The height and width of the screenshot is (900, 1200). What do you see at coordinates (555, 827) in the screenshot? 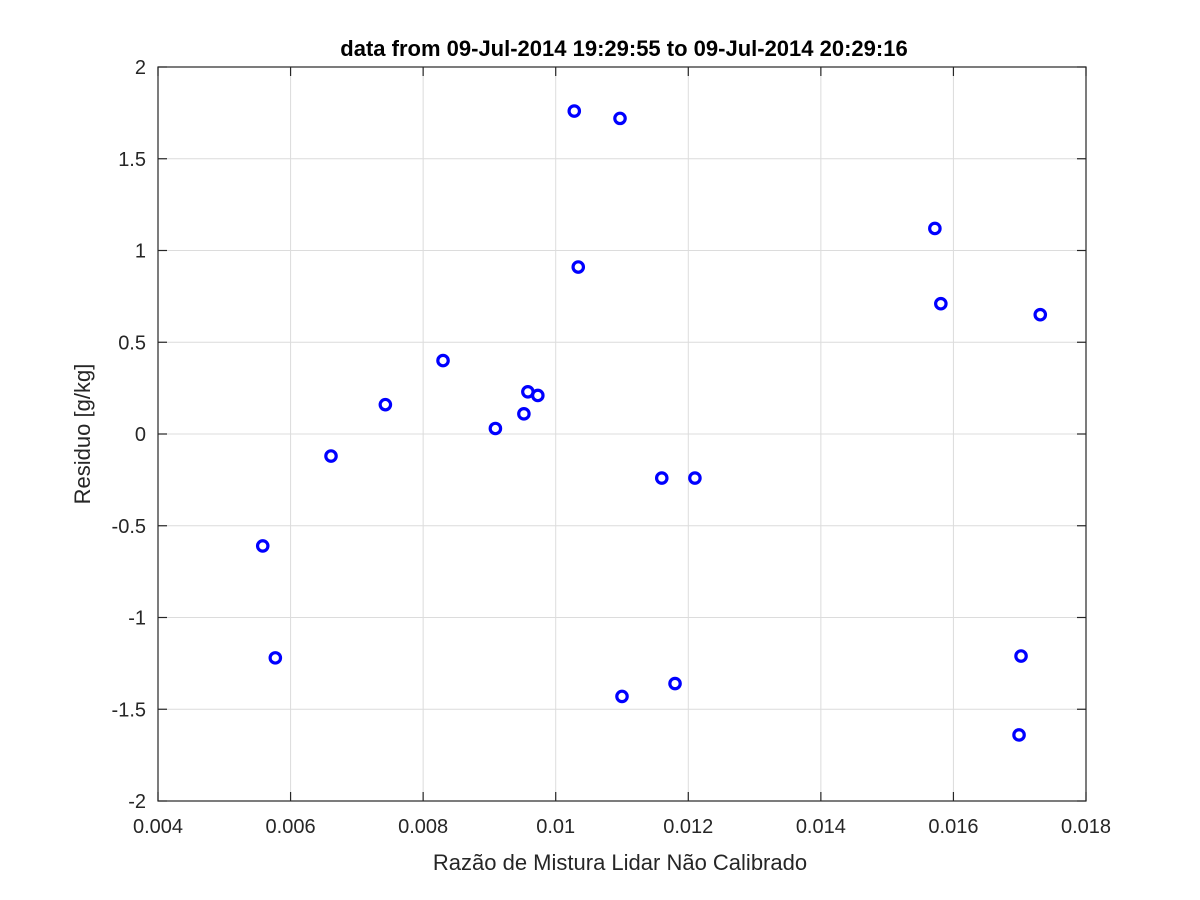
I see `x-tick-label: 0.01` at bounding box center [555, 827].